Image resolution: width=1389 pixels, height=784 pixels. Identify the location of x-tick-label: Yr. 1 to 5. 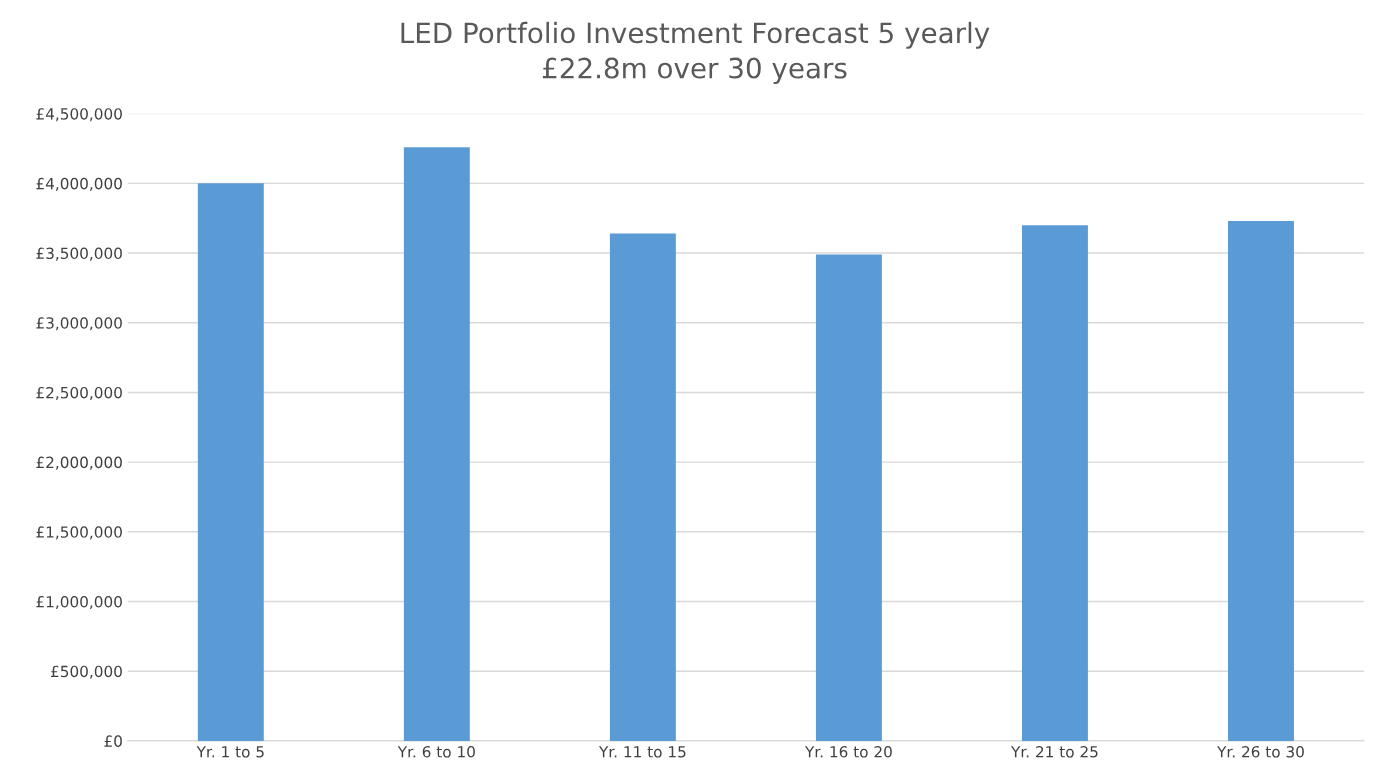
(230, 752).